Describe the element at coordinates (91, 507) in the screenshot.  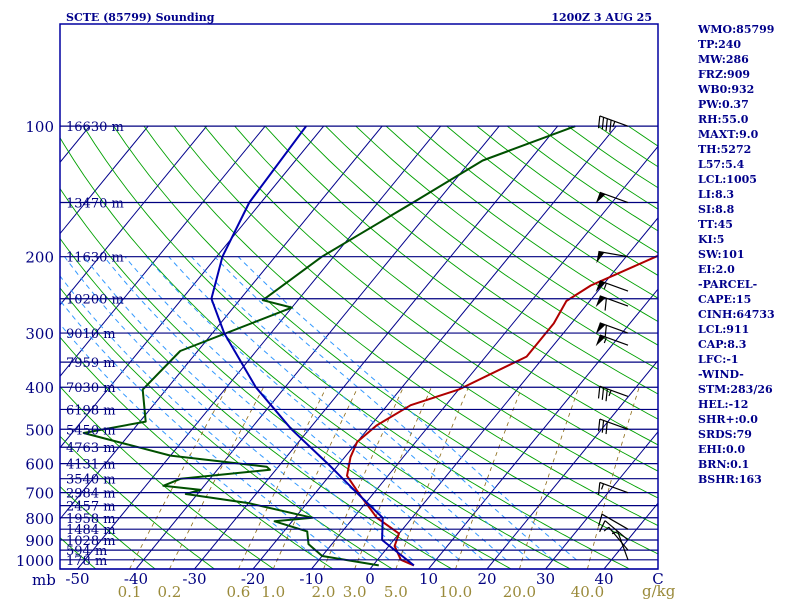
I see `height-label: 2457 m` at that location.